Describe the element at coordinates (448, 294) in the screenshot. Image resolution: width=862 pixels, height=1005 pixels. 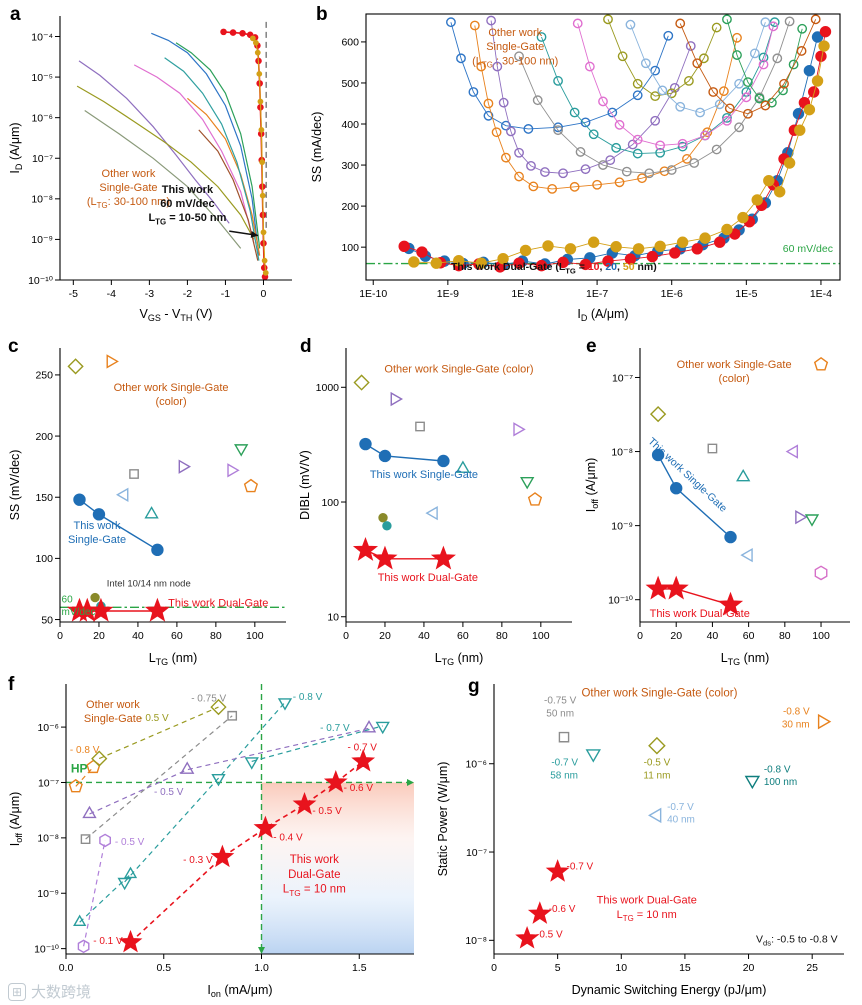
I see `svg-text: 1E-9` at that location.